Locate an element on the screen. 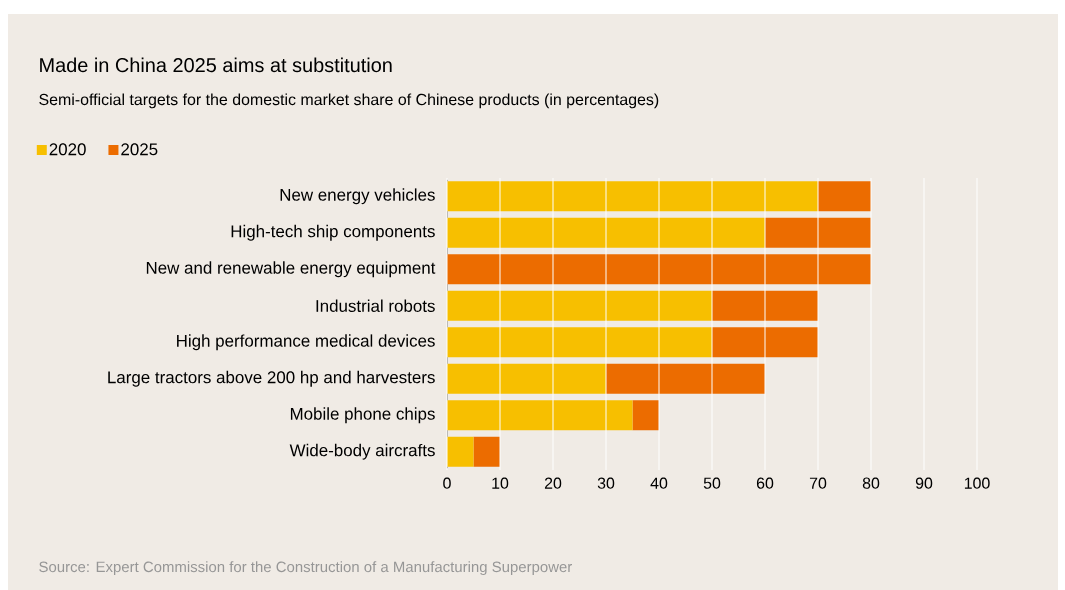 The height and width of the screenshot is (590, 1065). y-tick-label: High-tech ship components is located at coordinates (333, 232).